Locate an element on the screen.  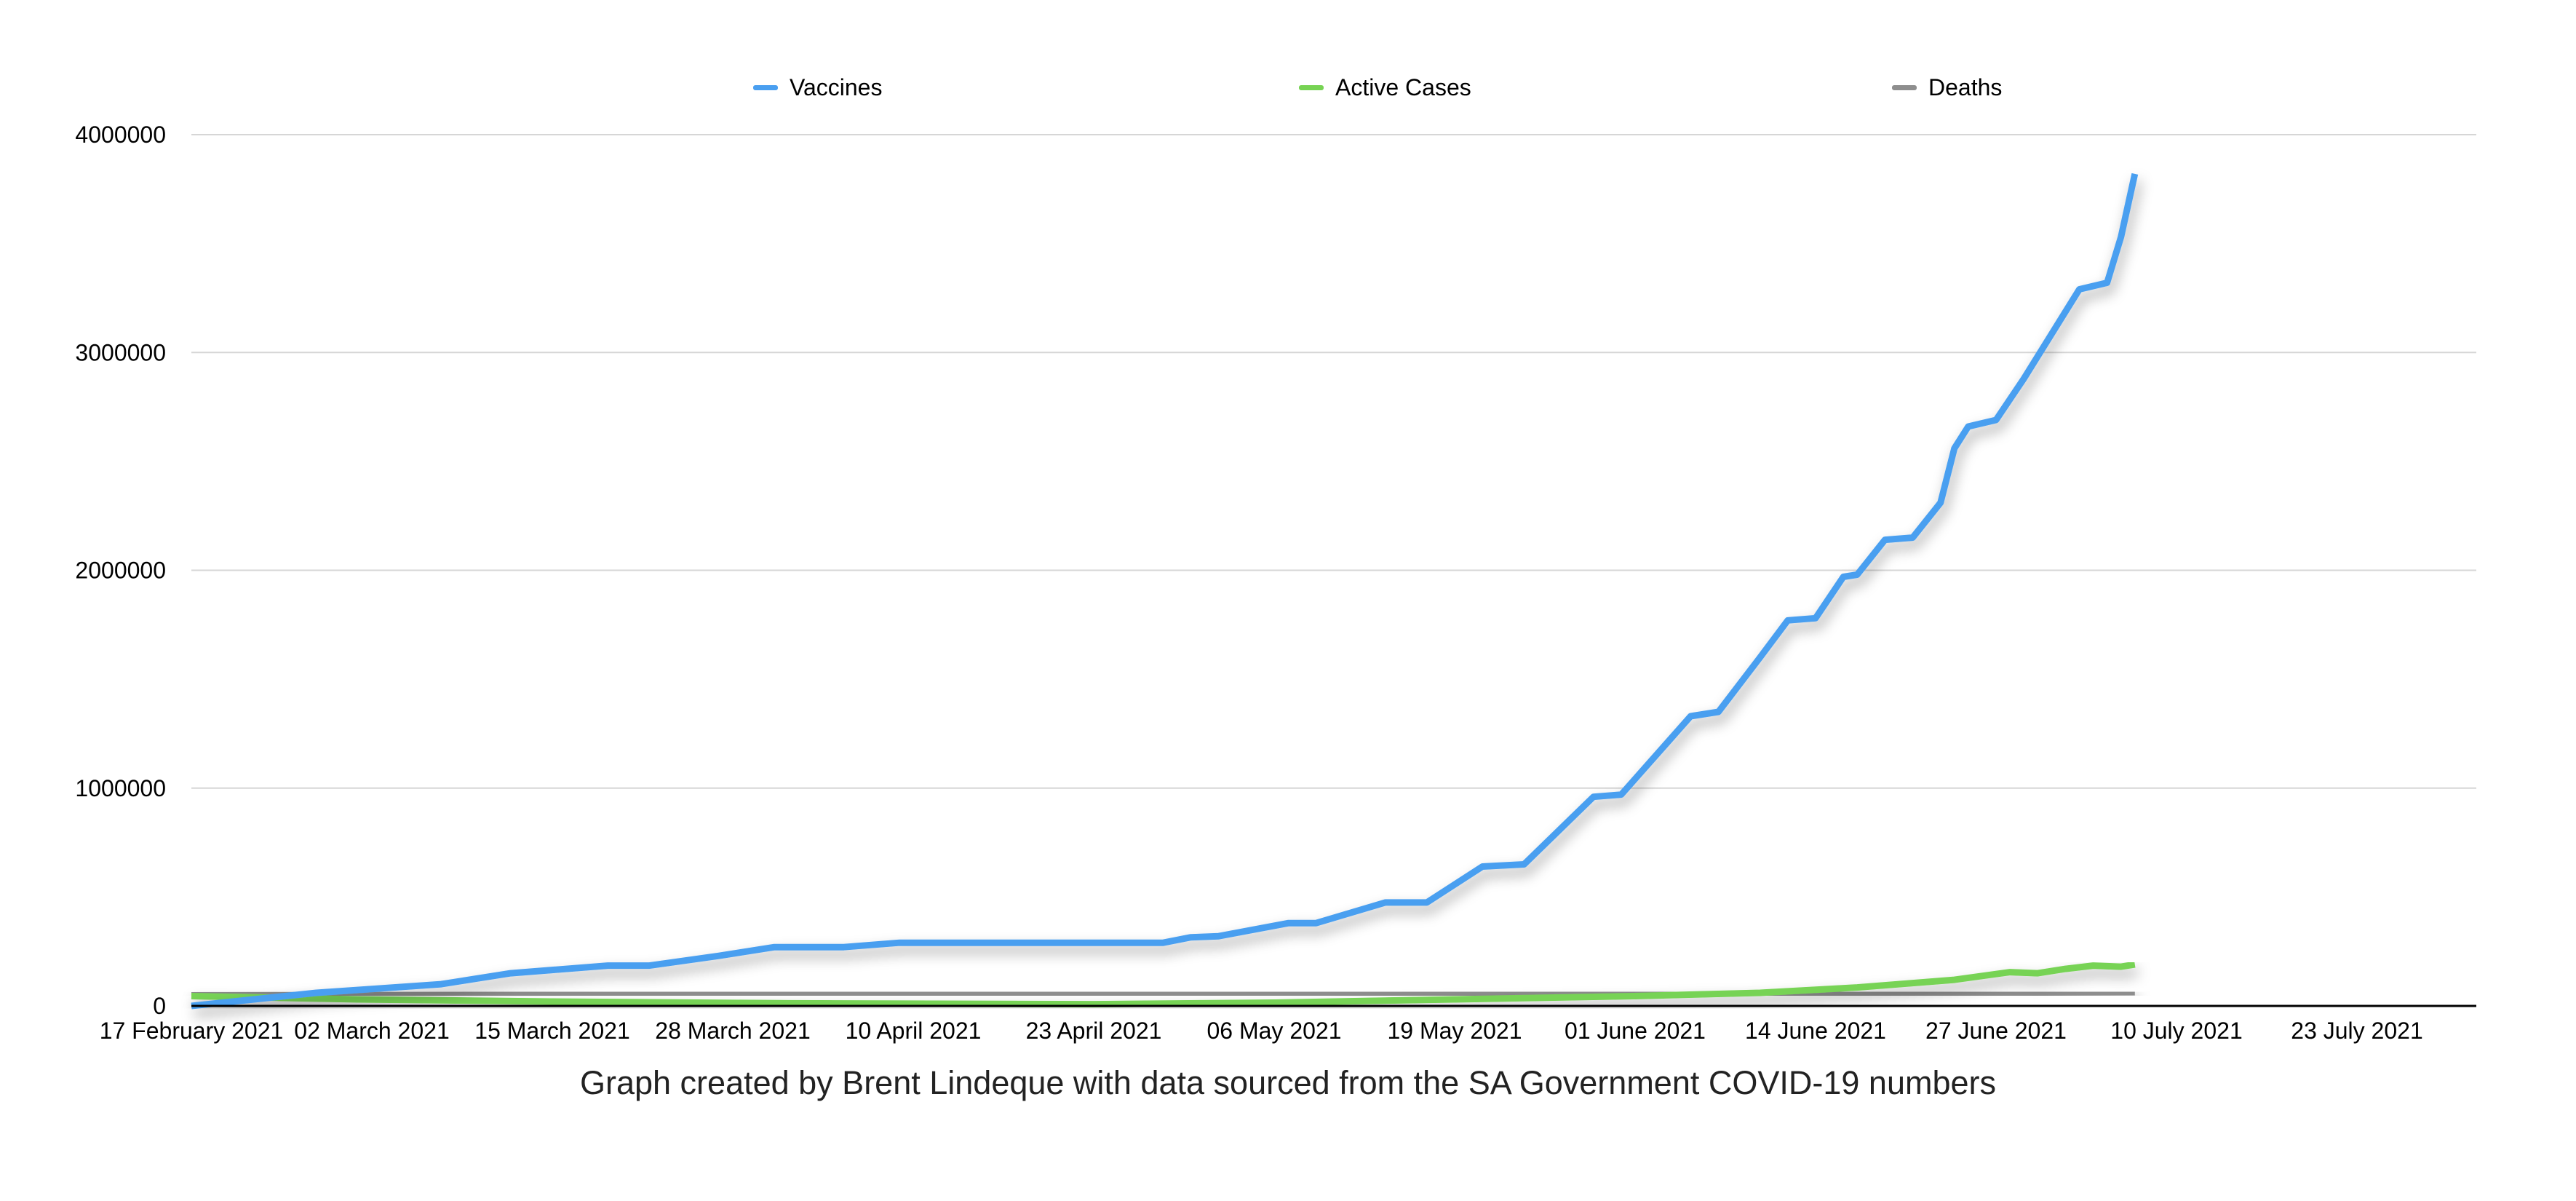
legend-active-cases: Active Cases is located at coordinates (1385, 87).